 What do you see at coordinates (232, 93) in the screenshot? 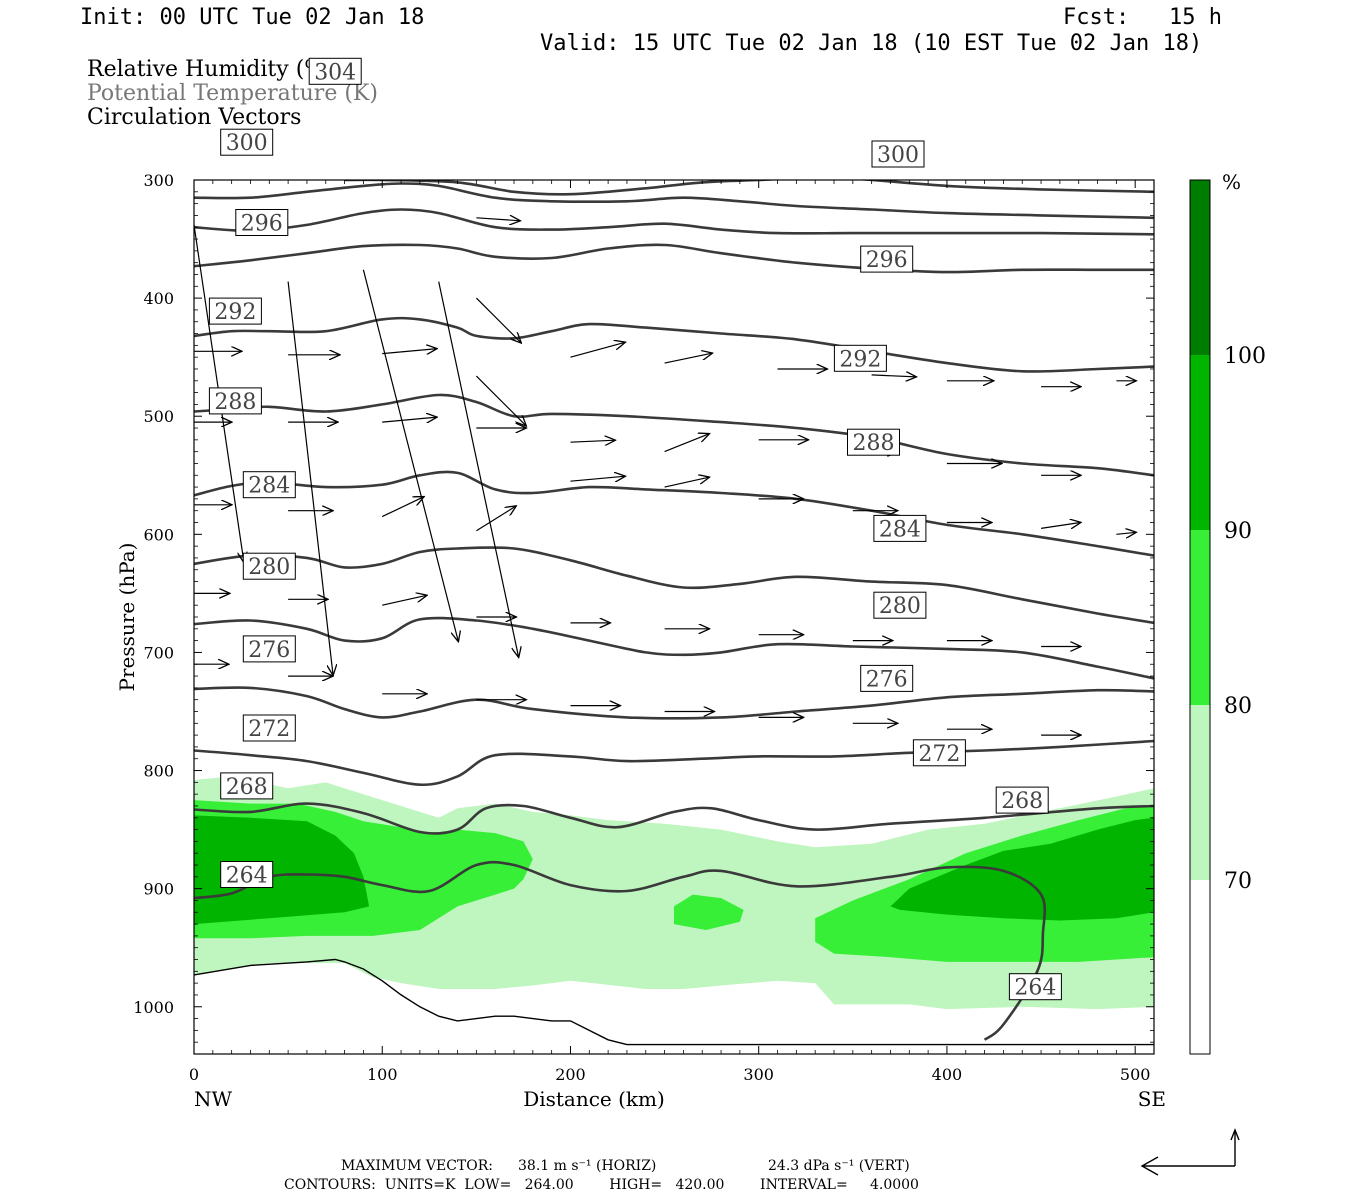
I see `legend-theta: Potential Temperature (K)` at bounding box center [232, 93].